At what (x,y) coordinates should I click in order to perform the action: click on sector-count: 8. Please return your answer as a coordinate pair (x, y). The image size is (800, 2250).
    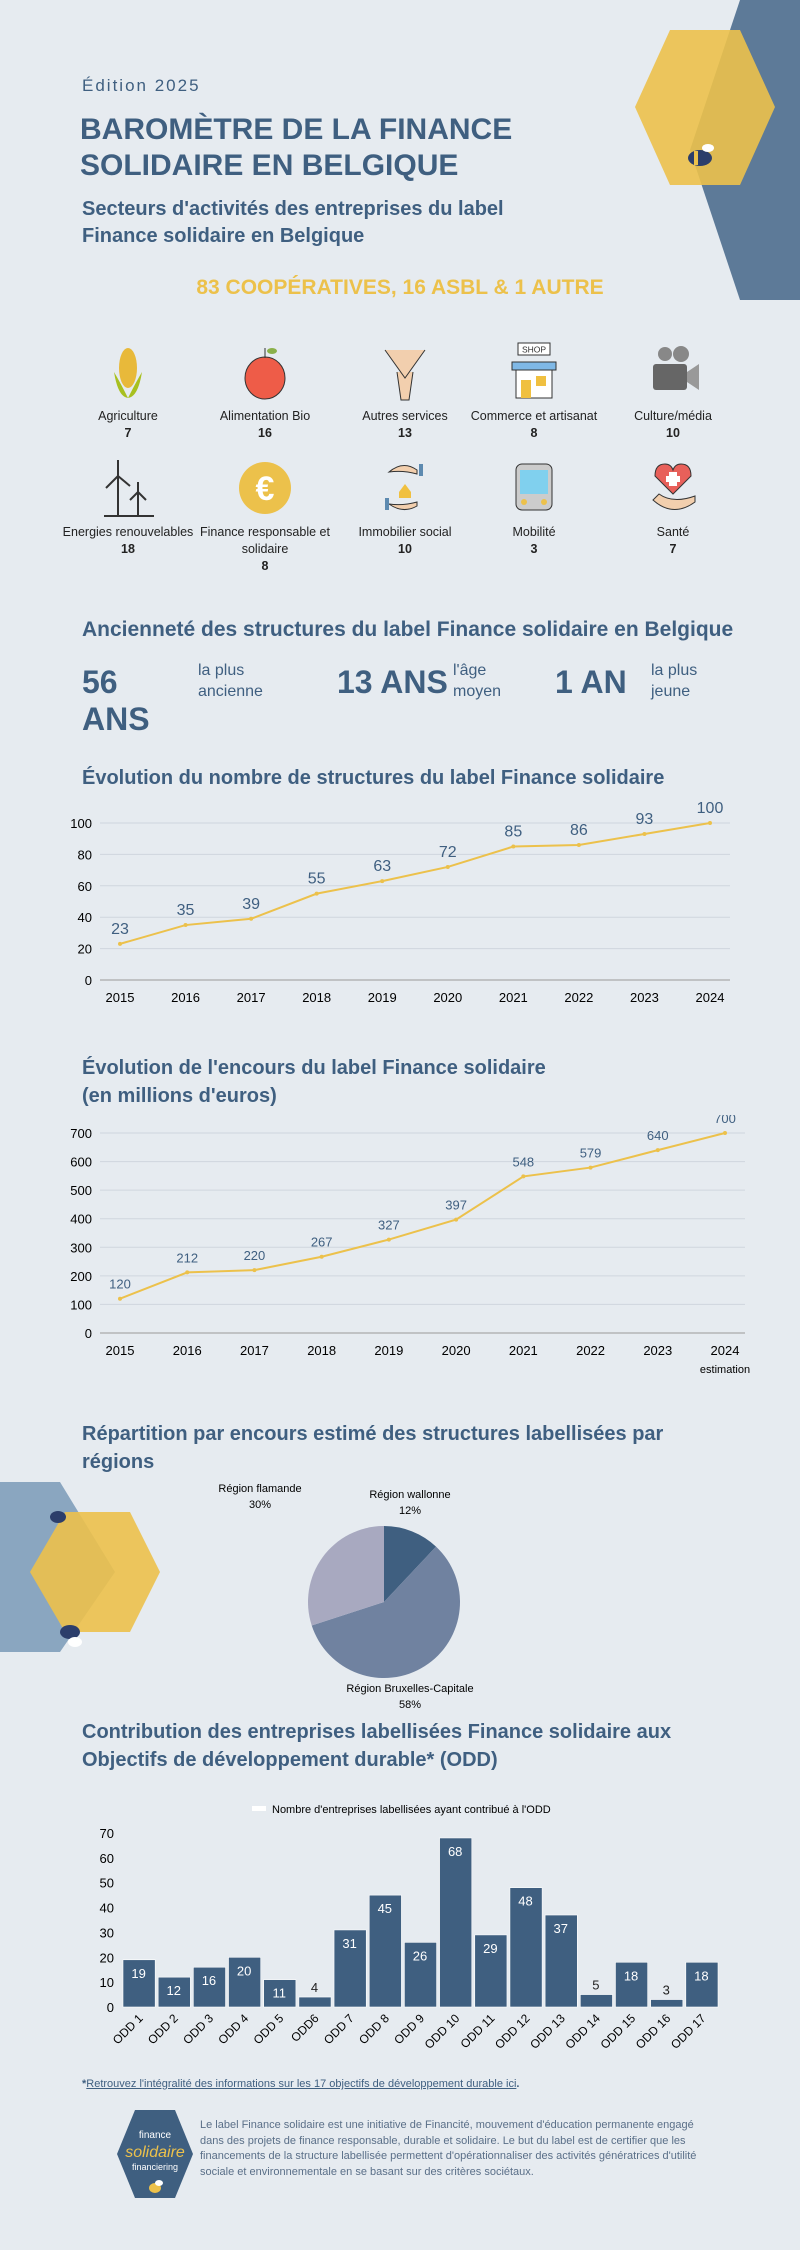
    Looking at the image, I should click on (534, 433).